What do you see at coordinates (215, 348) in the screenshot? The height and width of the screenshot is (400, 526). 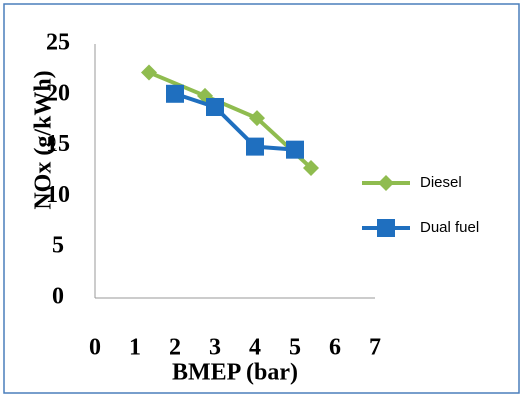 I see `x-tick-label: 3` at bounding box center [215, 348].